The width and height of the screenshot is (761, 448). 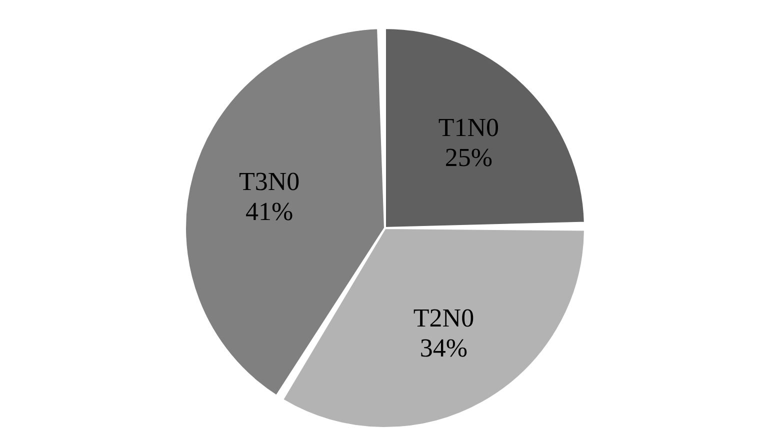 What do you see at coordinates (444, 348) in the screenshot?
I see `data-label: 34%` at bounding box center [444, 348].